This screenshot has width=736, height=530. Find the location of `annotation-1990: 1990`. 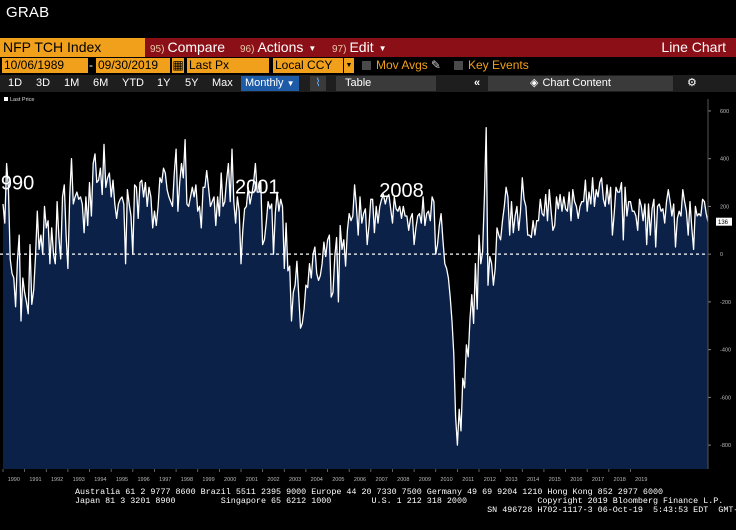

annotation-1990: 1990 is located at coordinates (17, 184).